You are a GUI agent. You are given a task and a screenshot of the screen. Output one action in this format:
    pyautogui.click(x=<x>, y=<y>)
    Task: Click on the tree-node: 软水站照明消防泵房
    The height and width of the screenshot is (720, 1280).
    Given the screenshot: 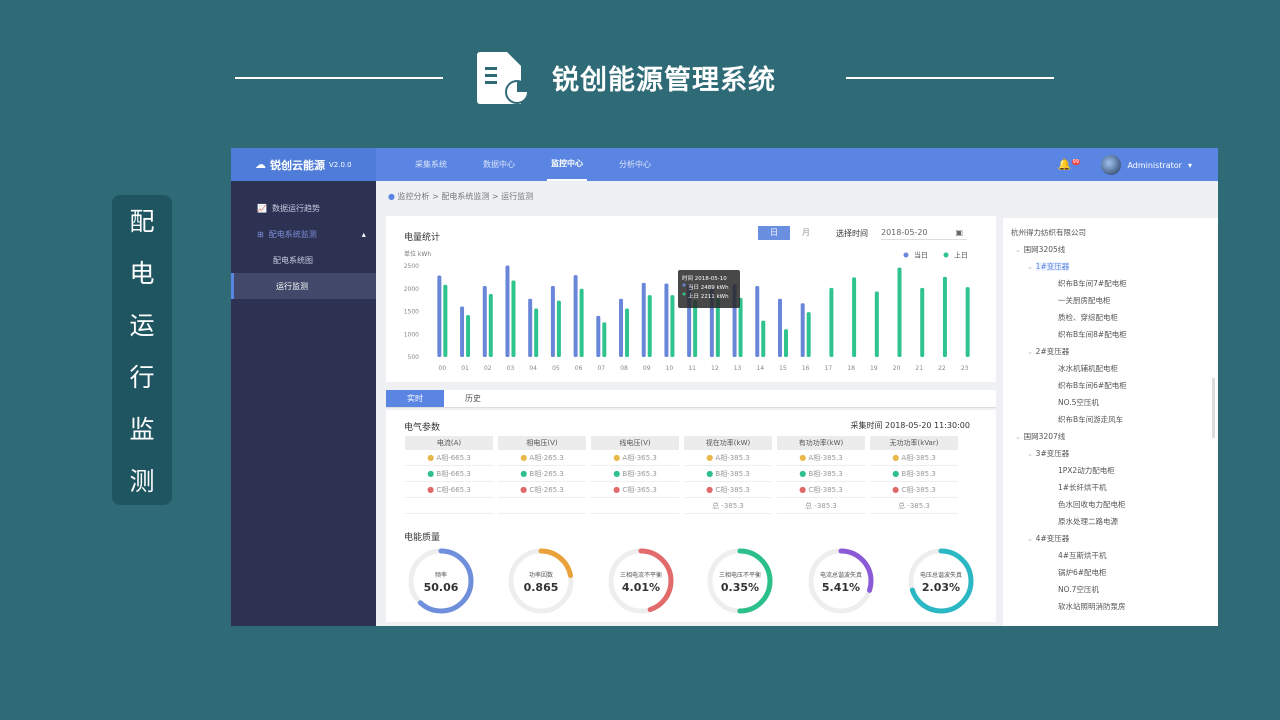 What is the action you would take?
    pyautogui.click(x=1092, y=606)
    